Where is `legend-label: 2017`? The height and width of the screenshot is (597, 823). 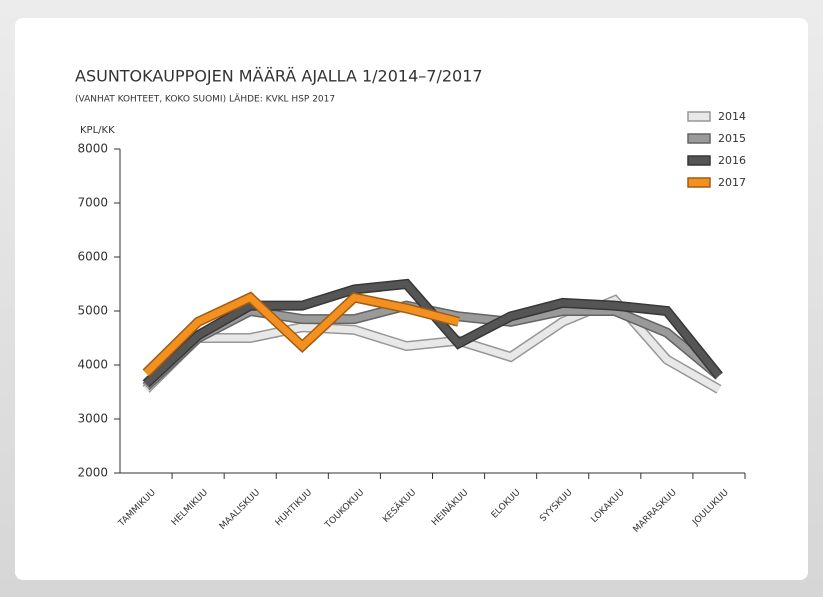
legend-label: 2017 is located at coordinates (732, 182).